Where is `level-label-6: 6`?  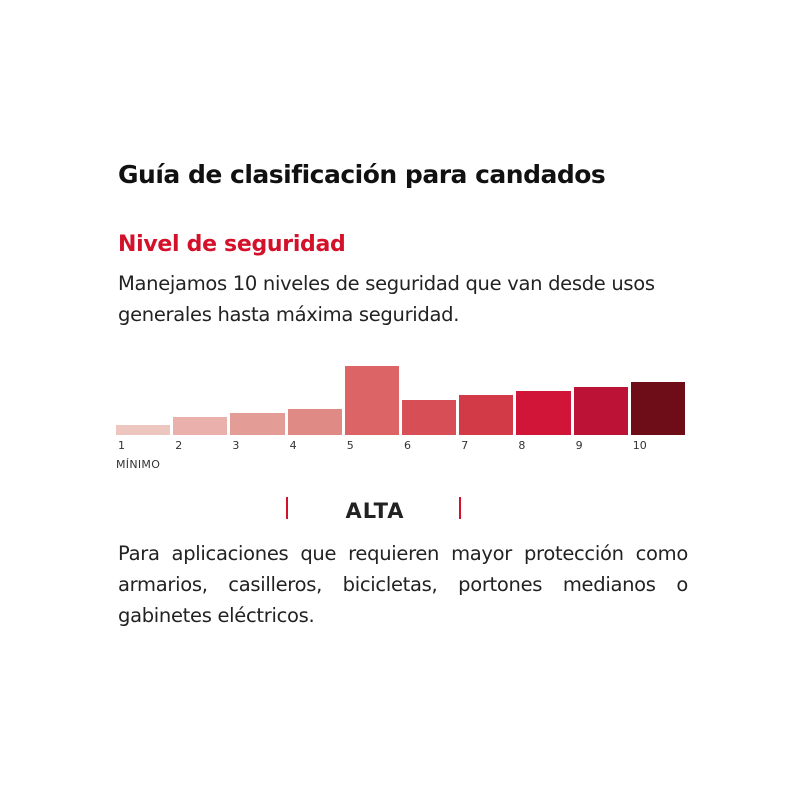
level-label-6: 6 is located at coordinates (407, 445).